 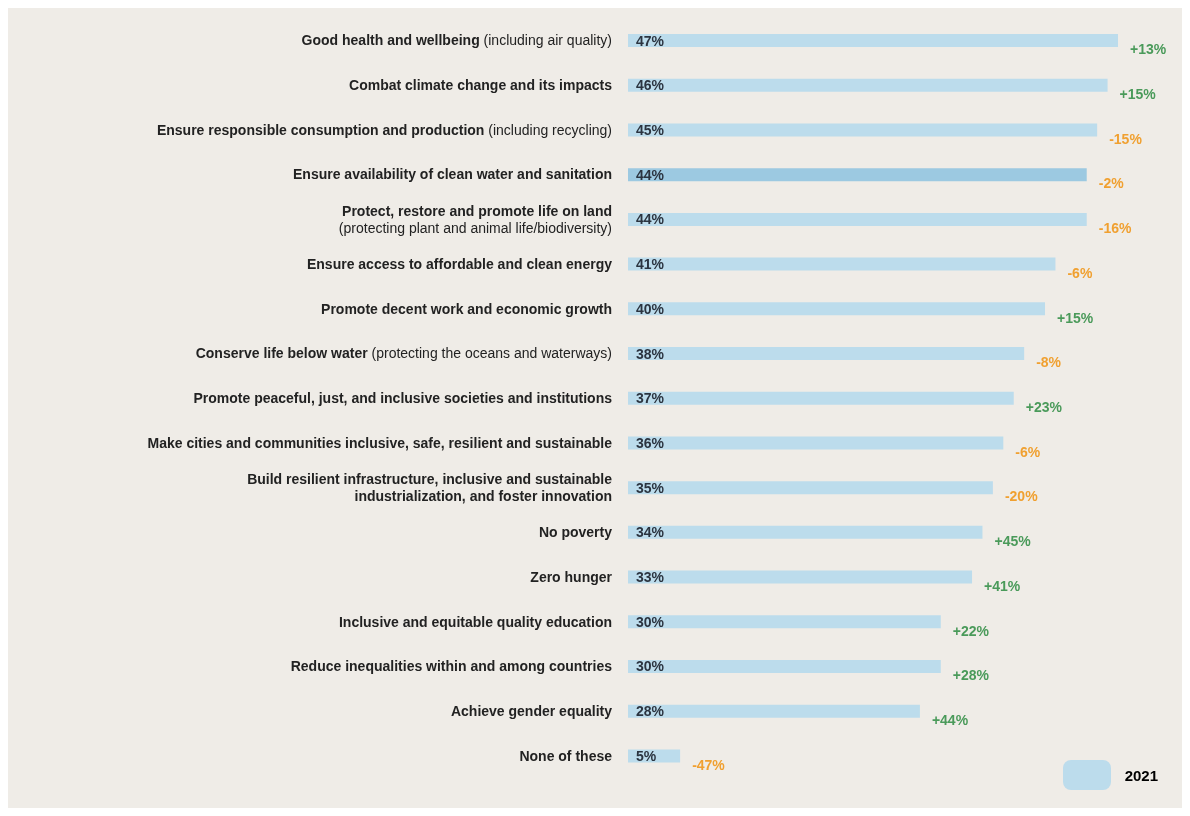 I want to click on data-label: 37%, so click(x=650, y=398).